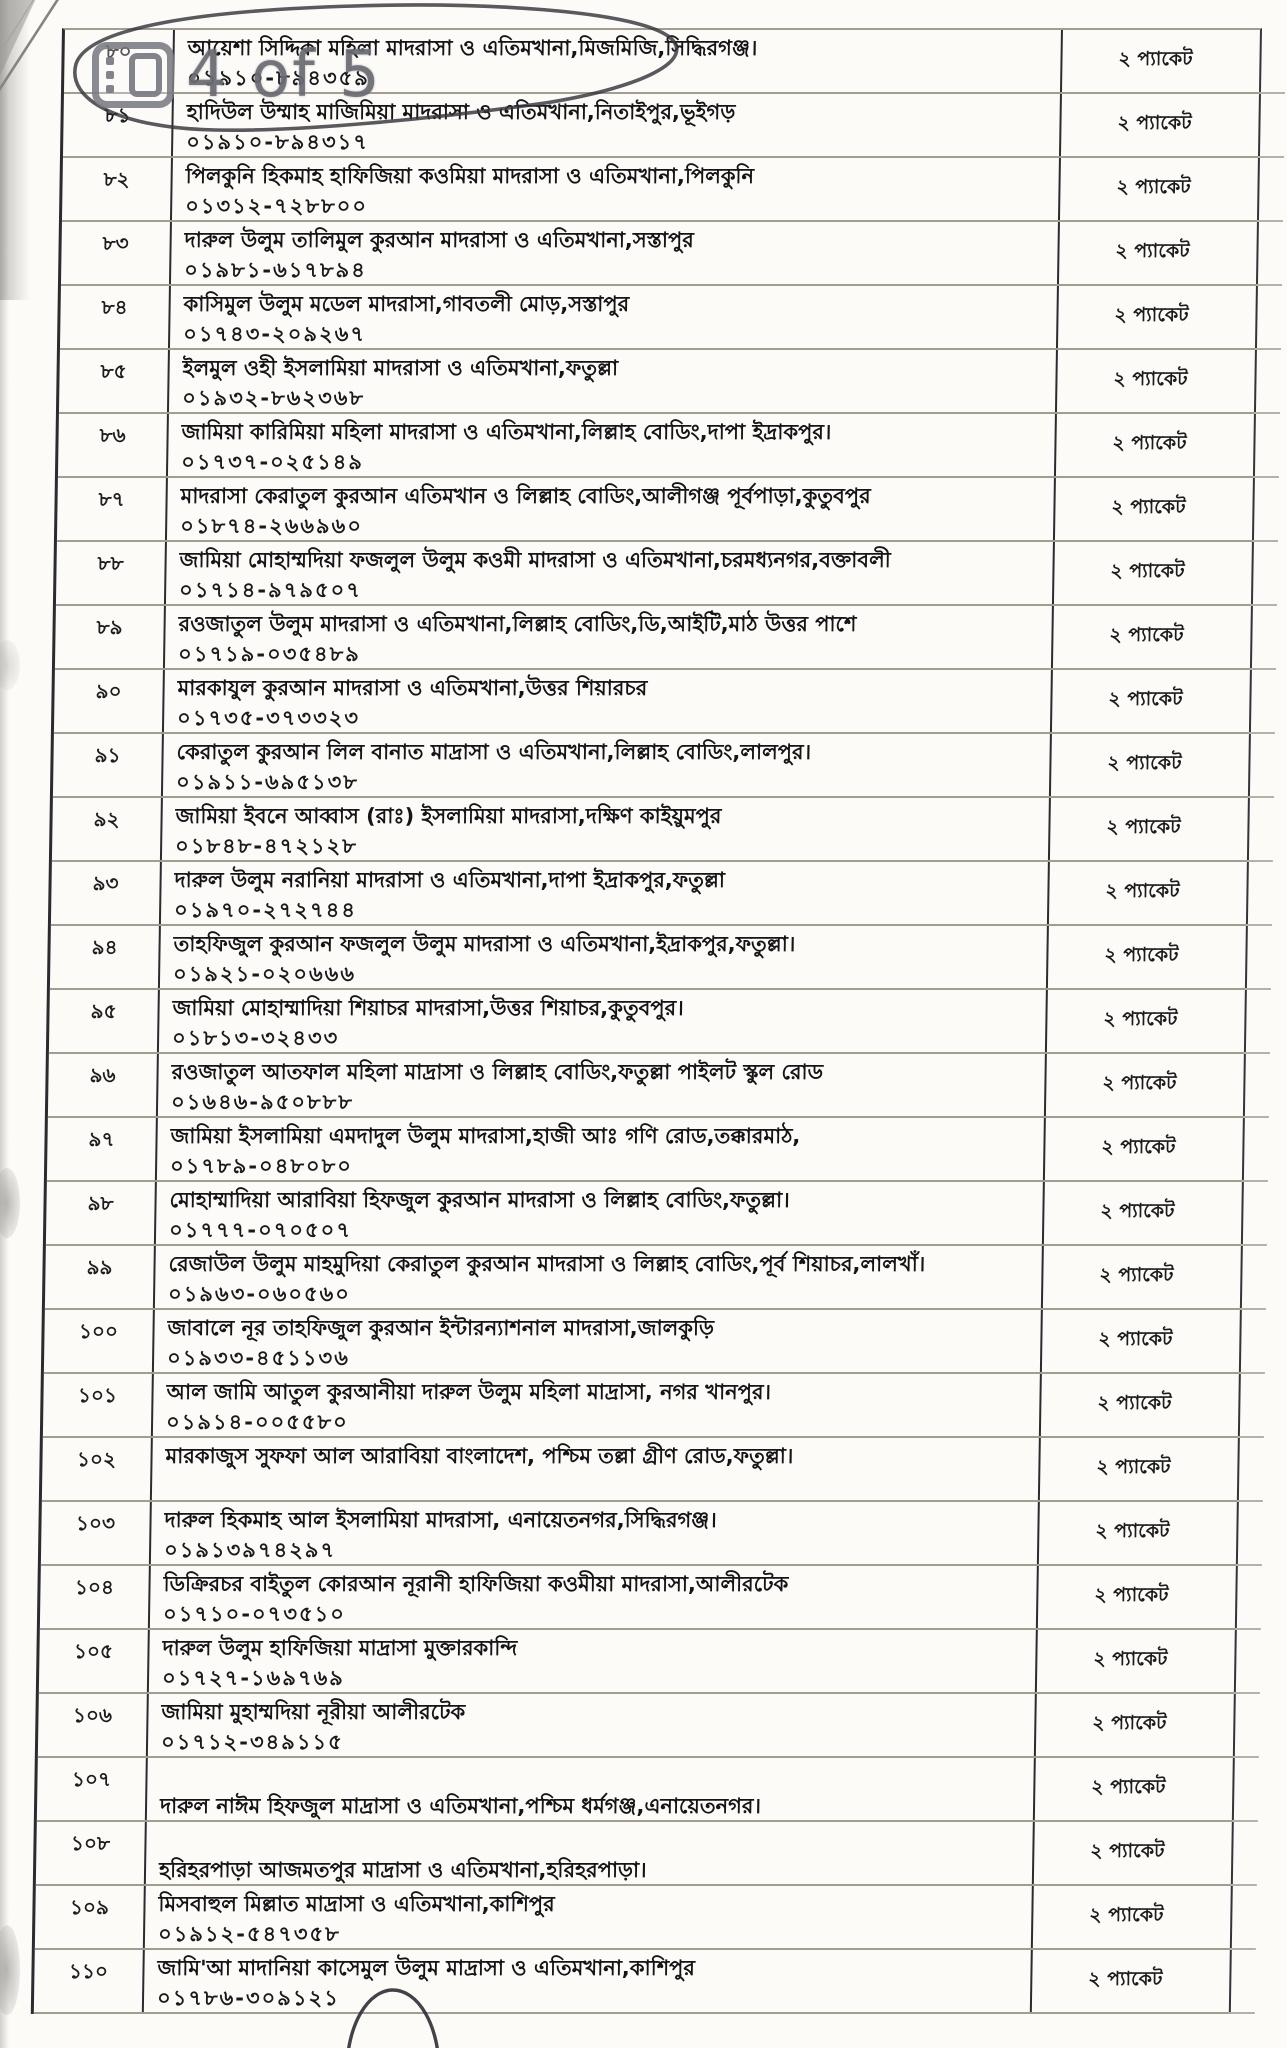  I want to click on page-layout-icon, so click(133, 75).